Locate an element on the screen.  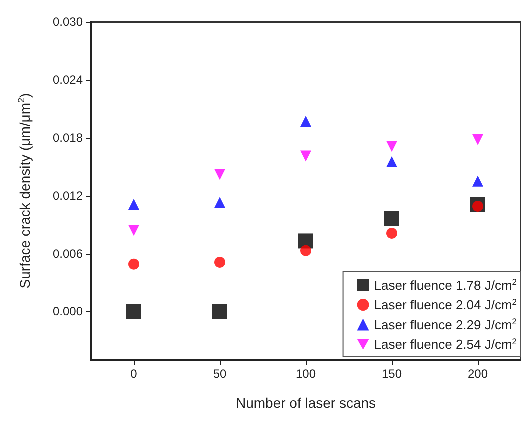
x-tick-label: 100 is located at coordinates (306, 374).